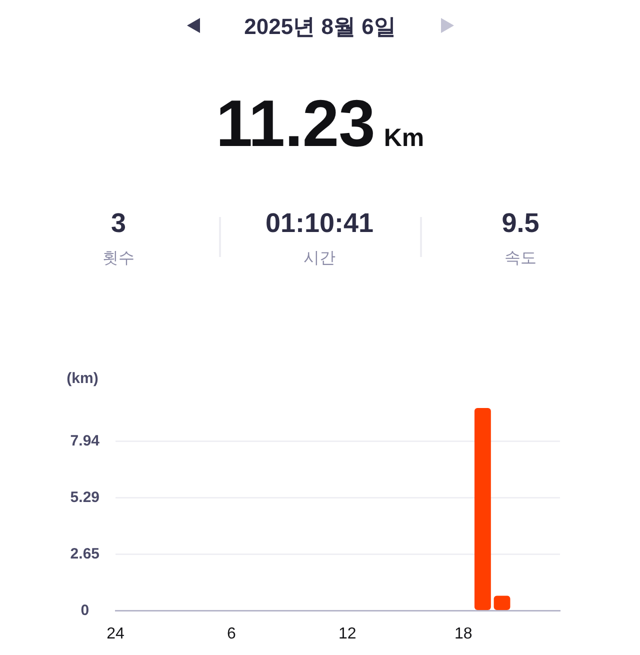 This screenshot has height=655, width=640. Describe the element at coordinates (404, 138) in the screenshot. I see `text: Km` at that location.